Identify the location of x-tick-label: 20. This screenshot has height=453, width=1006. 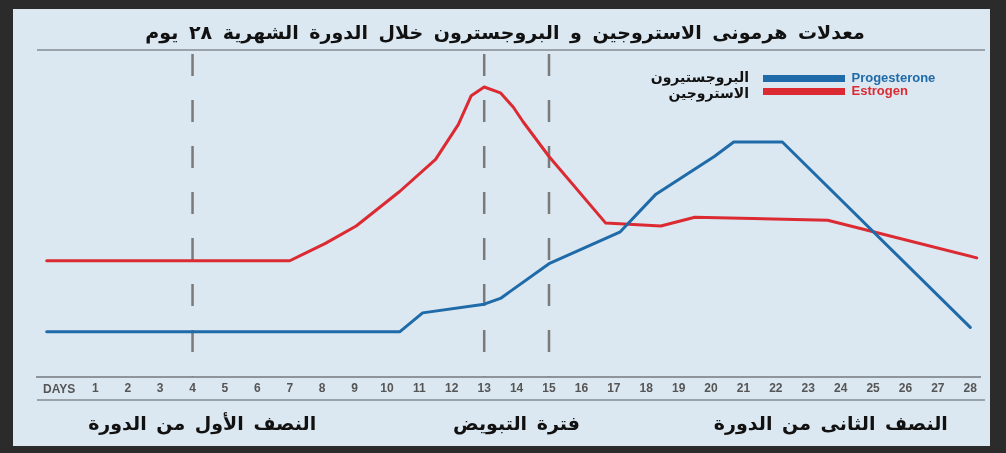
(711, 388).